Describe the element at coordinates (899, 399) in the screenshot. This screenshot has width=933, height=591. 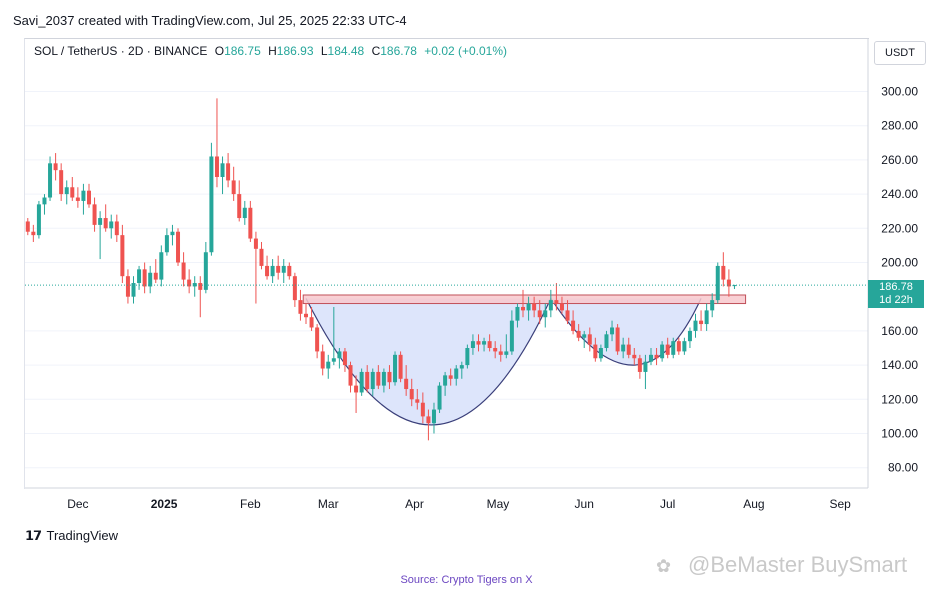
I see `price-tick-label: 120.00` at that location.